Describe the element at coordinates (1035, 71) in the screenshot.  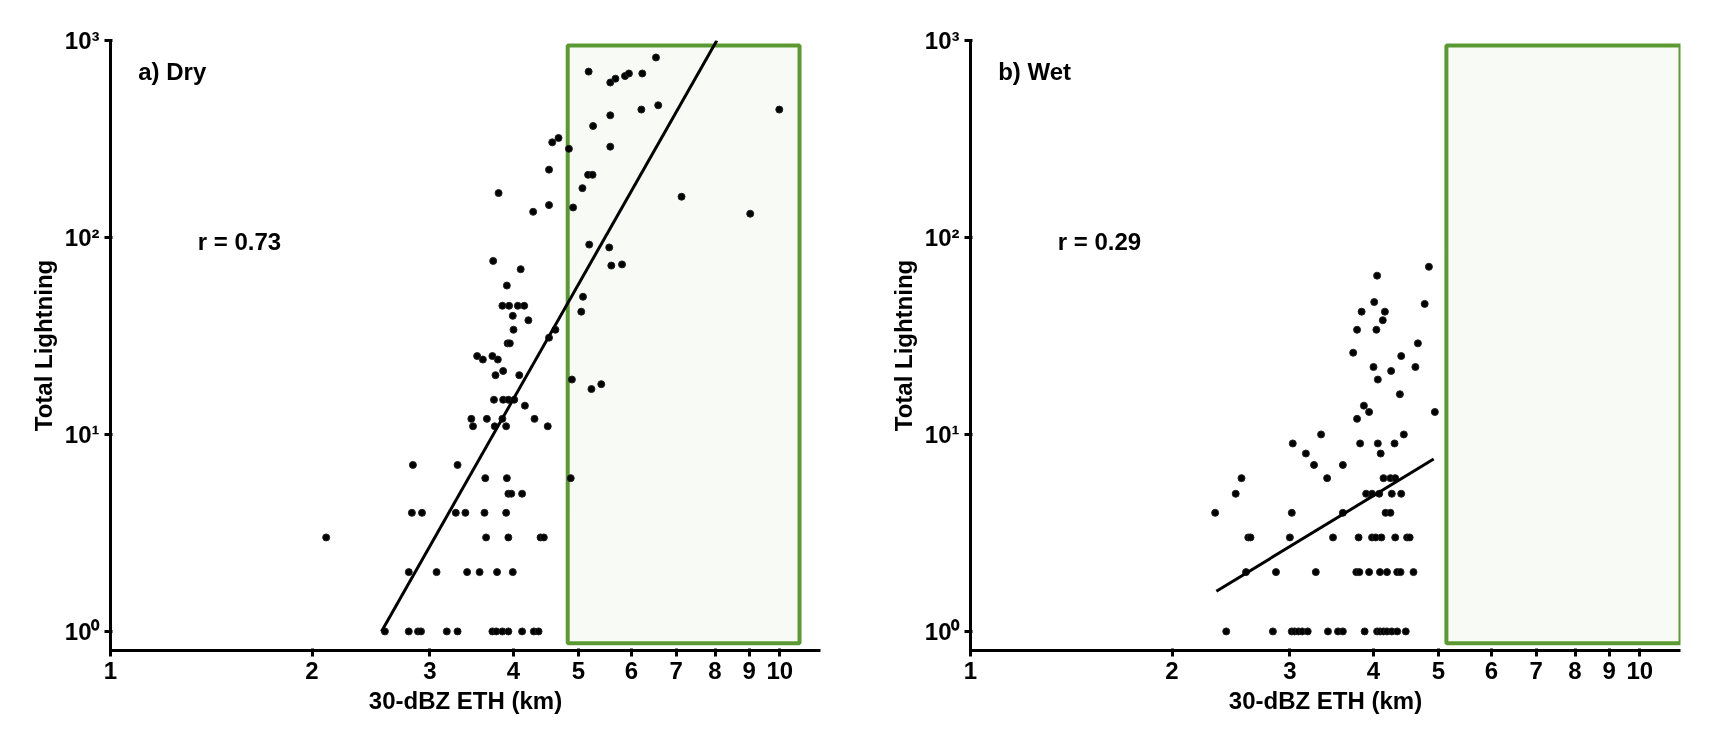
I see `annotation: b) Wet` at that location.